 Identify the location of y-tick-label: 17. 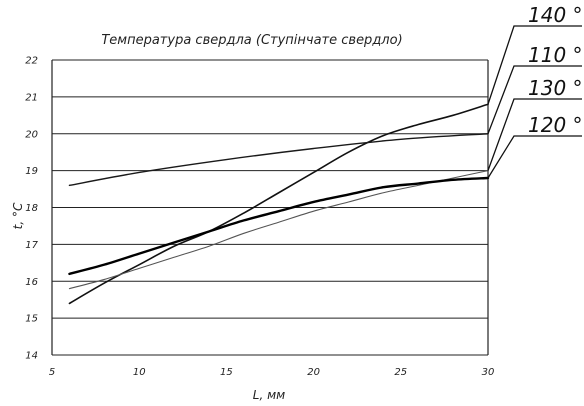
(31, 245).